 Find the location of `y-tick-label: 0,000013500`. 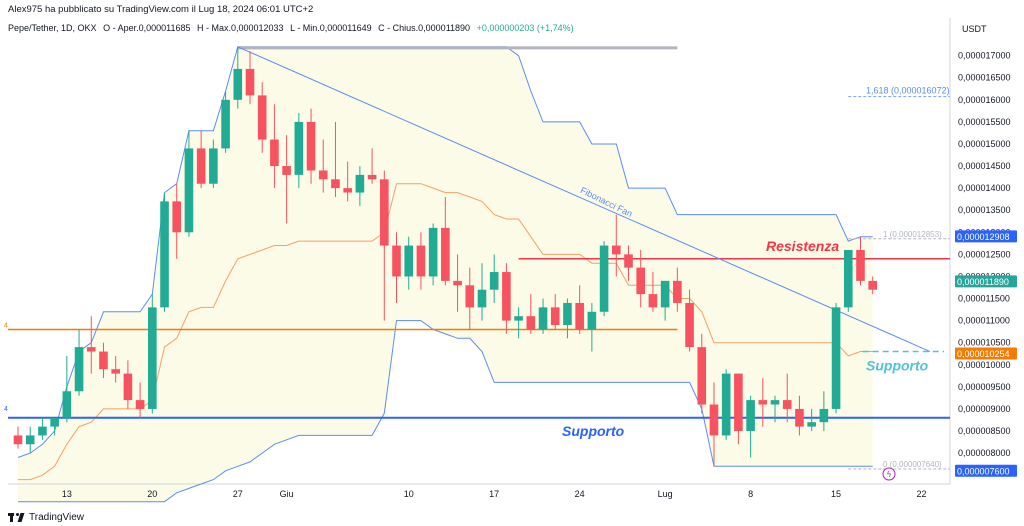

y-tick-label: 0,000013500 is located at coordinates (984, 210).